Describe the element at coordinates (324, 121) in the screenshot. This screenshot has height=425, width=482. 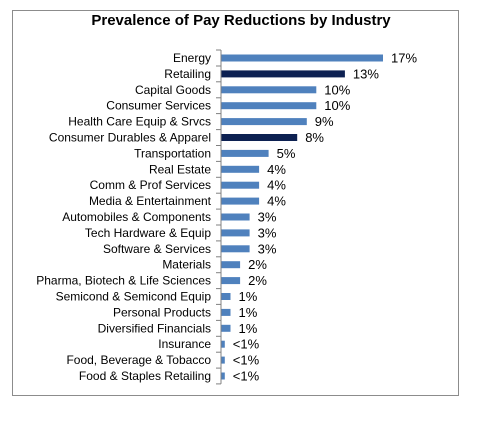
I see `value-label: 9%` at that location.